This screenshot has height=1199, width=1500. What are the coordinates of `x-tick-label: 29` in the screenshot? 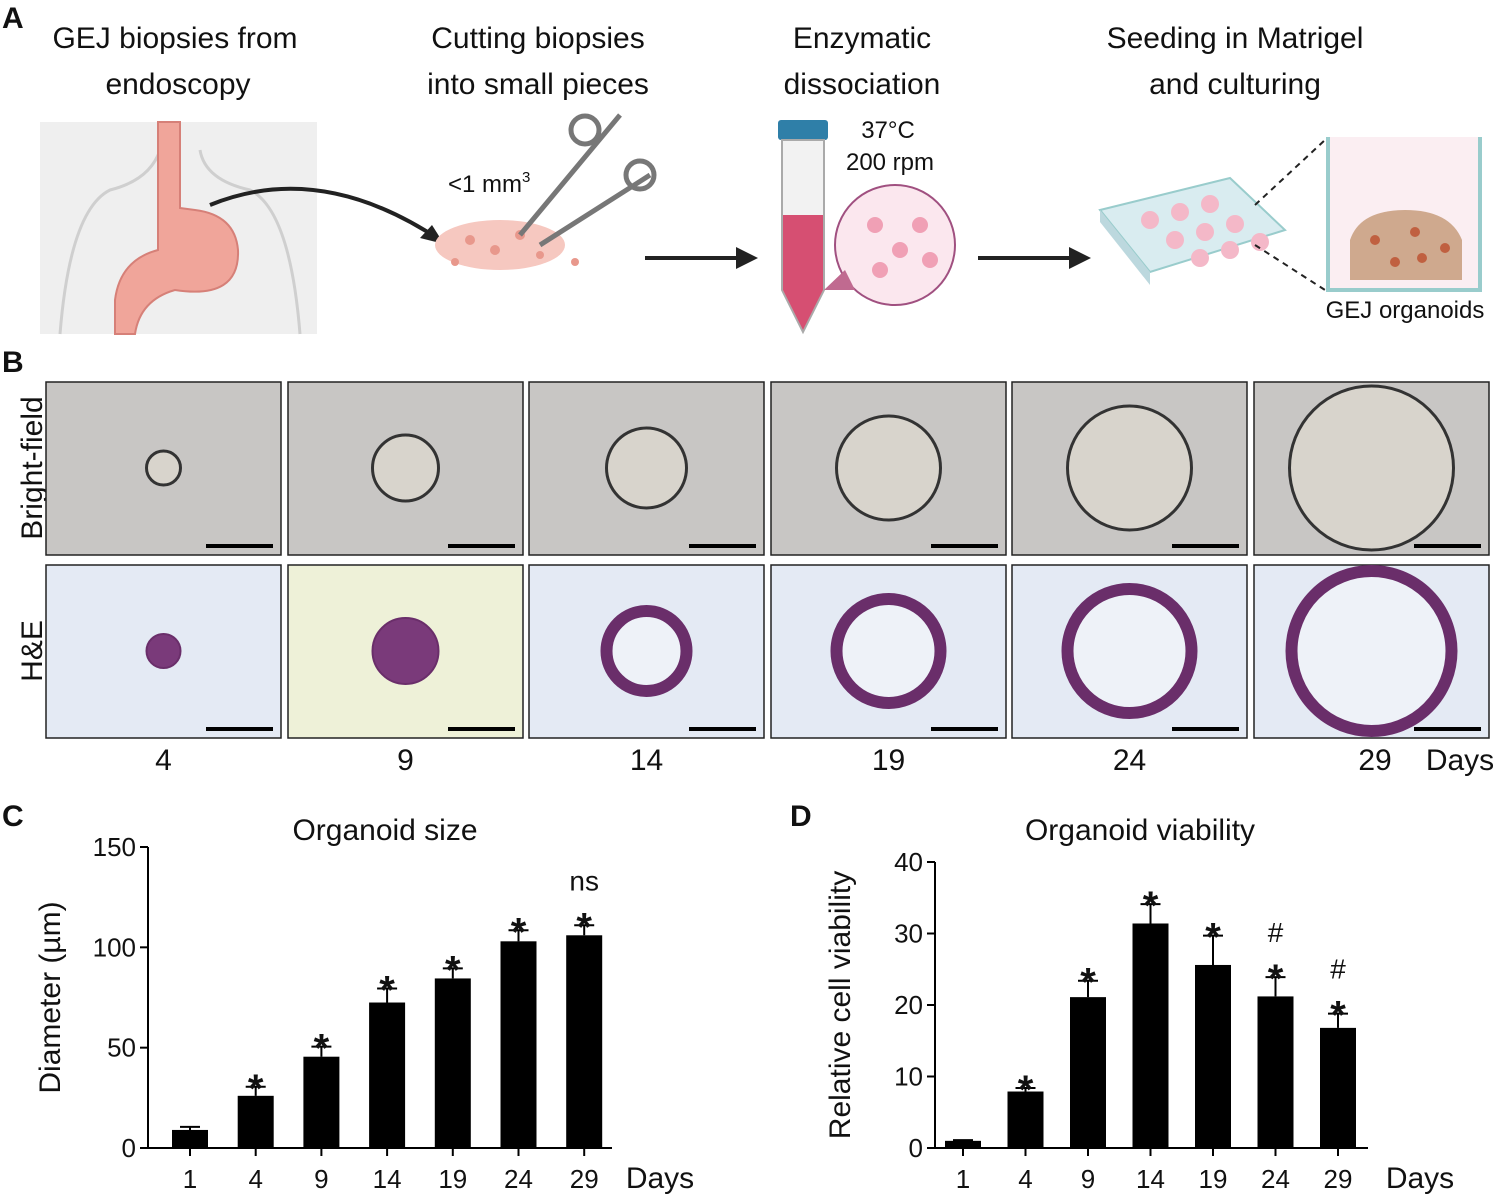 It's located at (1338, 1179).